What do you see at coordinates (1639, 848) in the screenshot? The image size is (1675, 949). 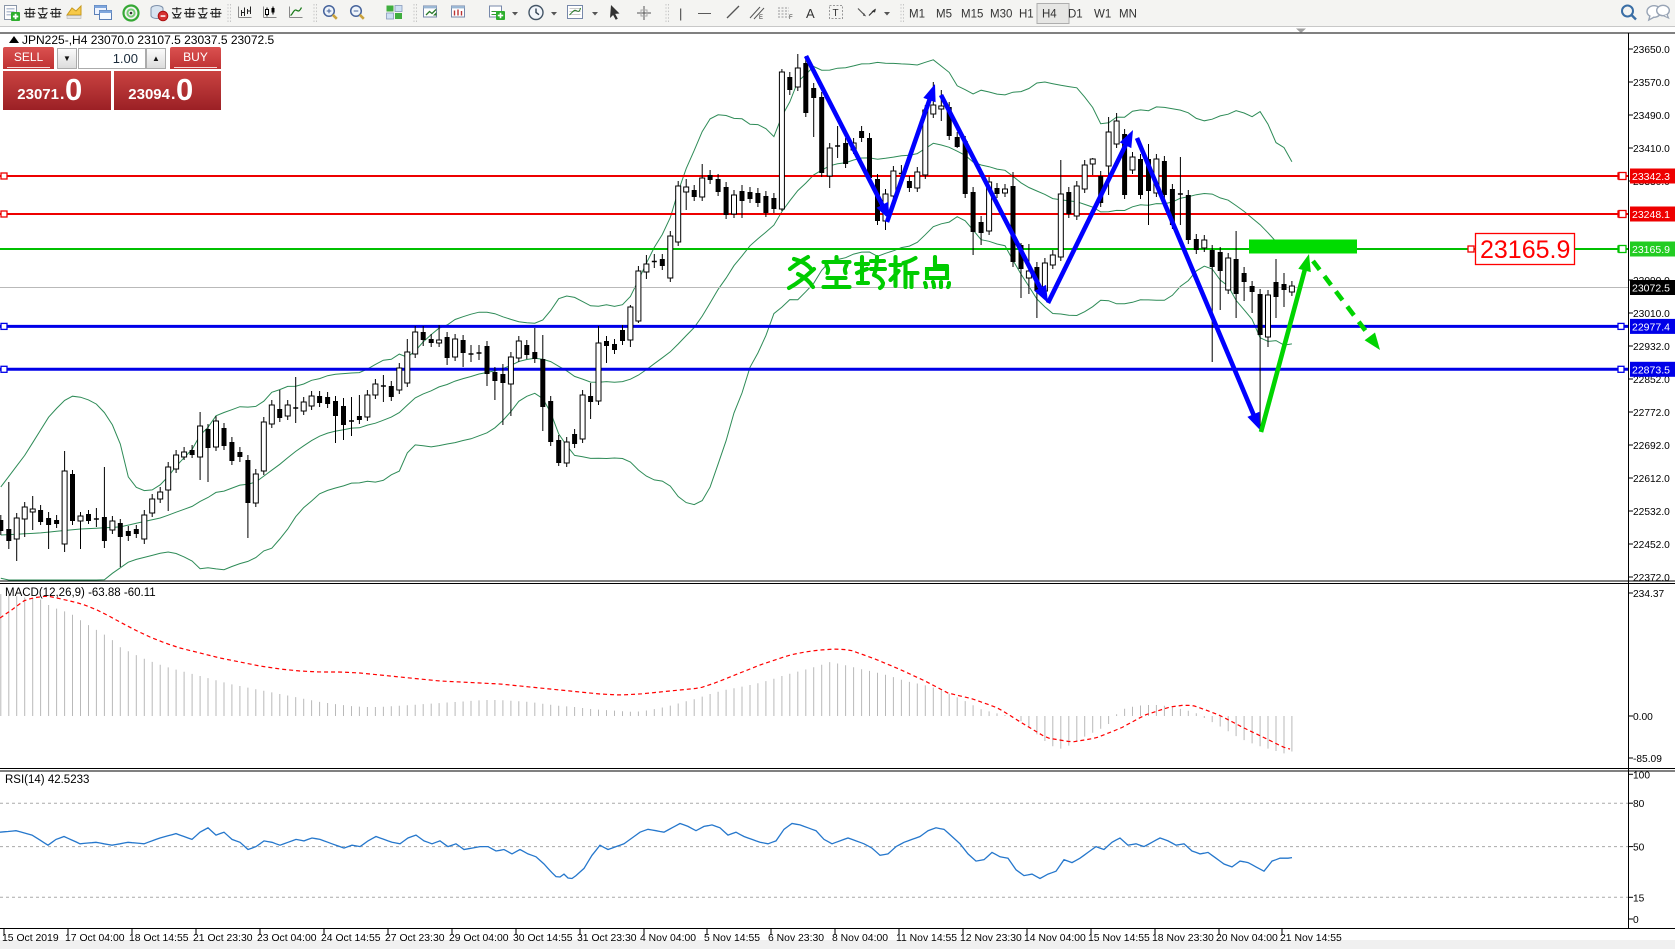 I see `svg-text: 50` at bounding box center [1639, 848].